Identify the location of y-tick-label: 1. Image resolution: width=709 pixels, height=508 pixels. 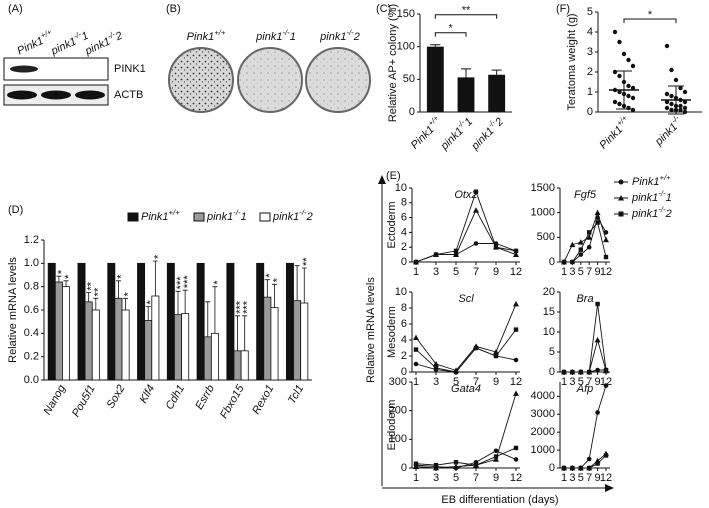
(590, 92).